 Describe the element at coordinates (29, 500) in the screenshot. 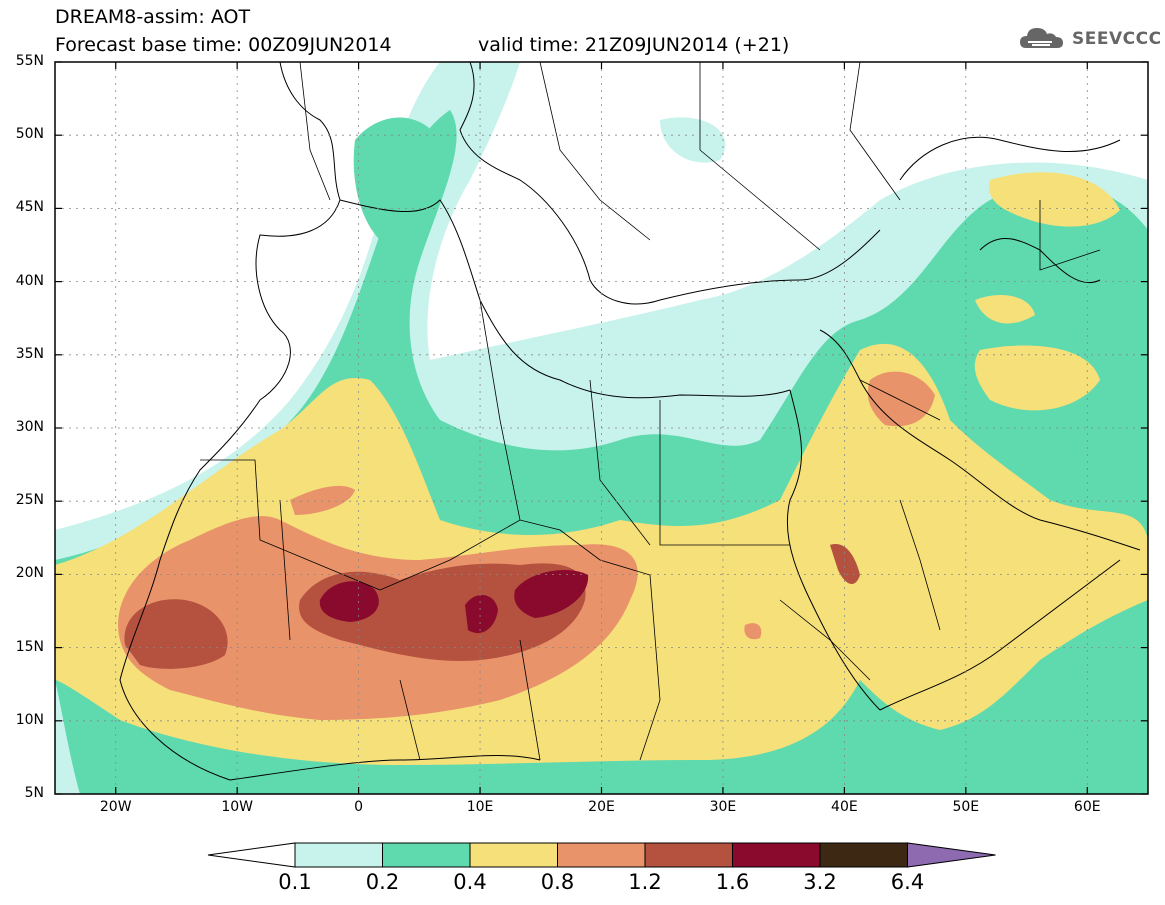

I see `lat-label: 25N` at that location.